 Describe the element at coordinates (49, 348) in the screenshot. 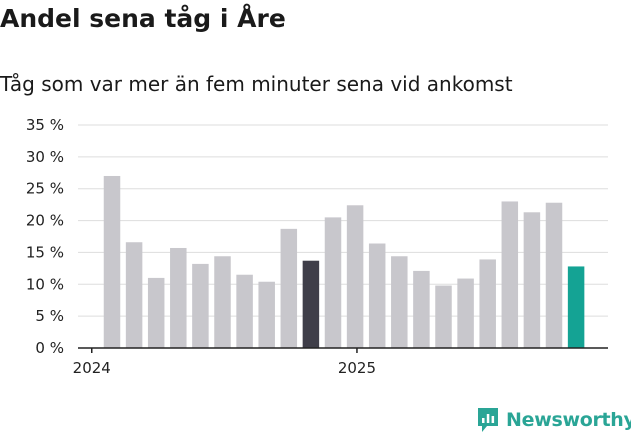

I see `y-tick-label: 0 %` at that location.